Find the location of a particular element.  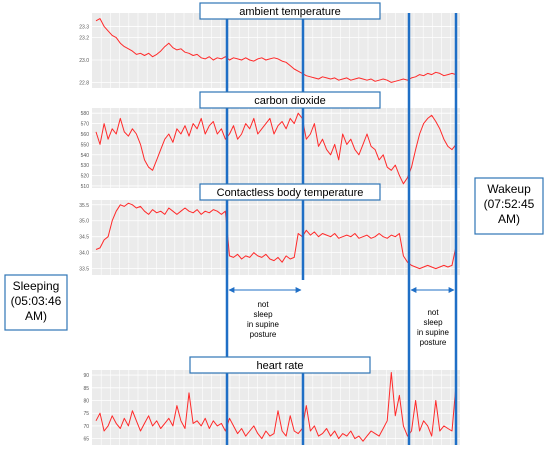

chart-title: carbon dioxide is located at coordinates (290, 101).